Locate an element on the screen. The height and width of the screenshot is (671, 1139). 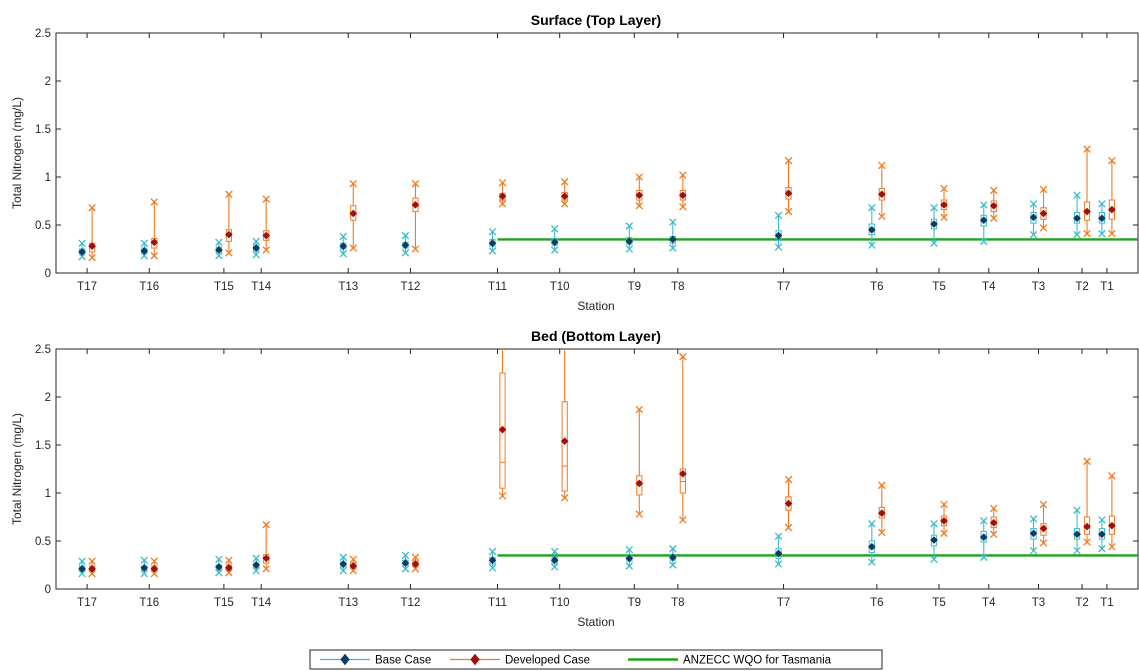
surface-t17-developed-max-marker is located at coordinates (92, 207).